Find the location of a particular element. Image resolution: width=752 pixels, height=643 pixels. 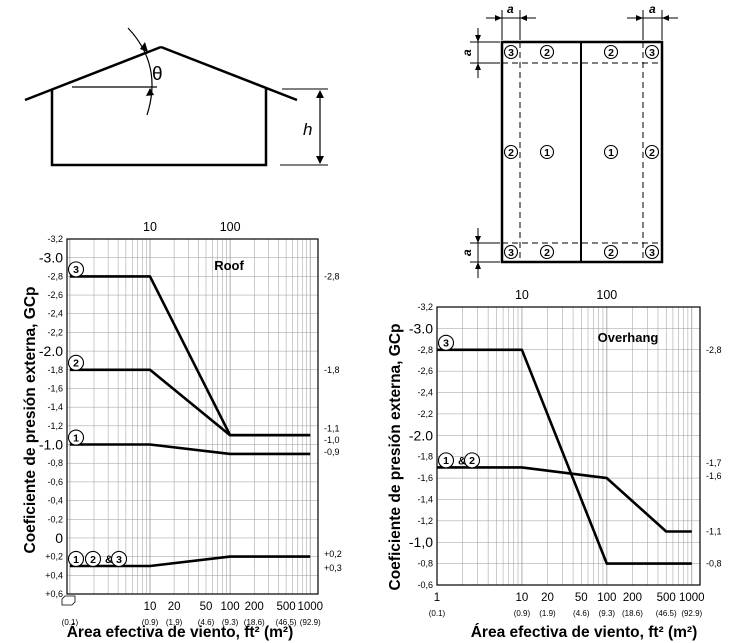

dim-a-vertical-top: a is located at coordinates (467, 52).